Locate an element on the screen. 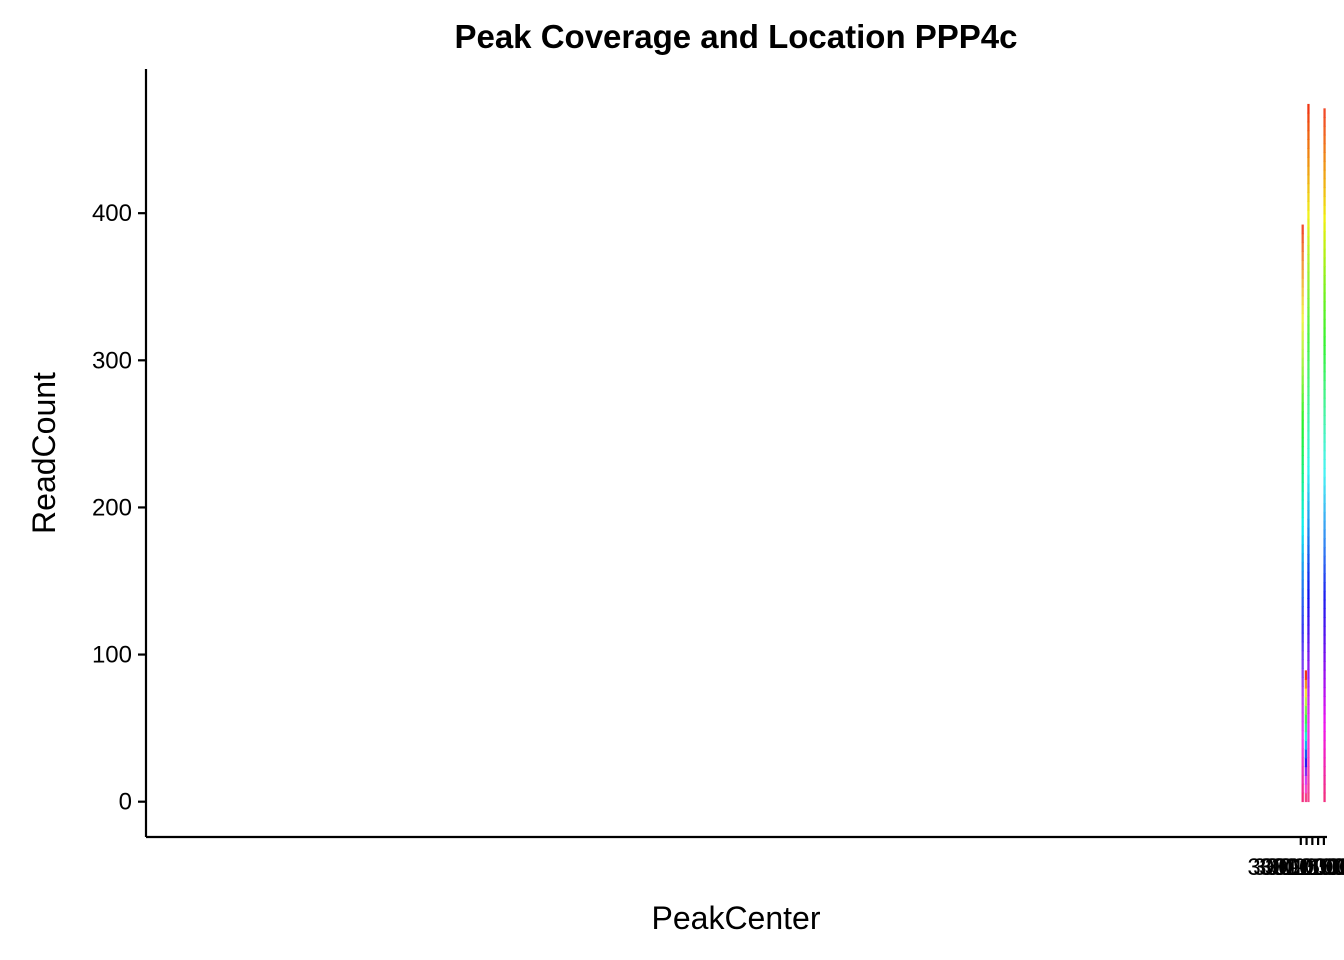 The height and width of the screenshot is (960, 1344). x-axis-title: PeakCenter is located at coordinates (736, 918).